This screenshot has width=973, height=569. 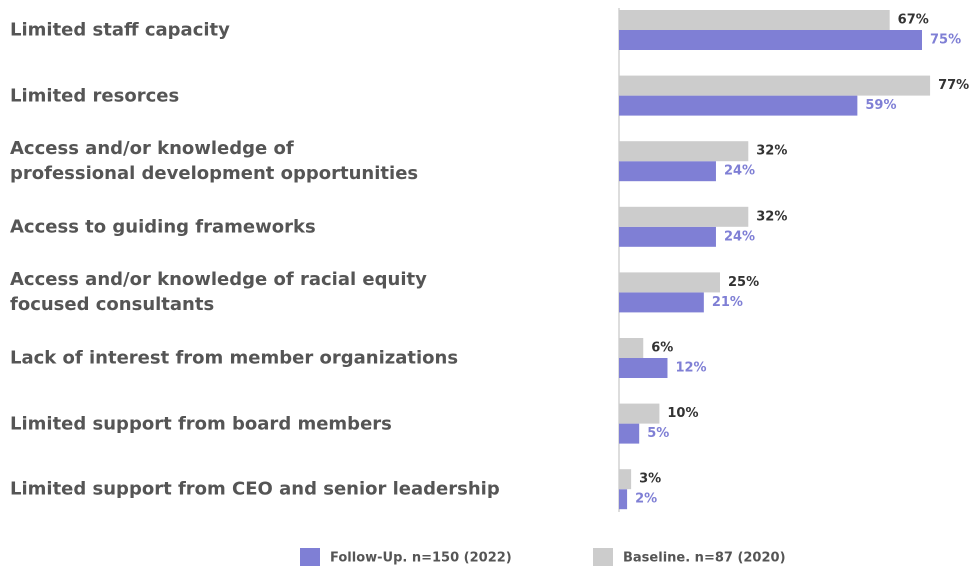 I want to click on value-label: 75%, so click(x=945, y=40).